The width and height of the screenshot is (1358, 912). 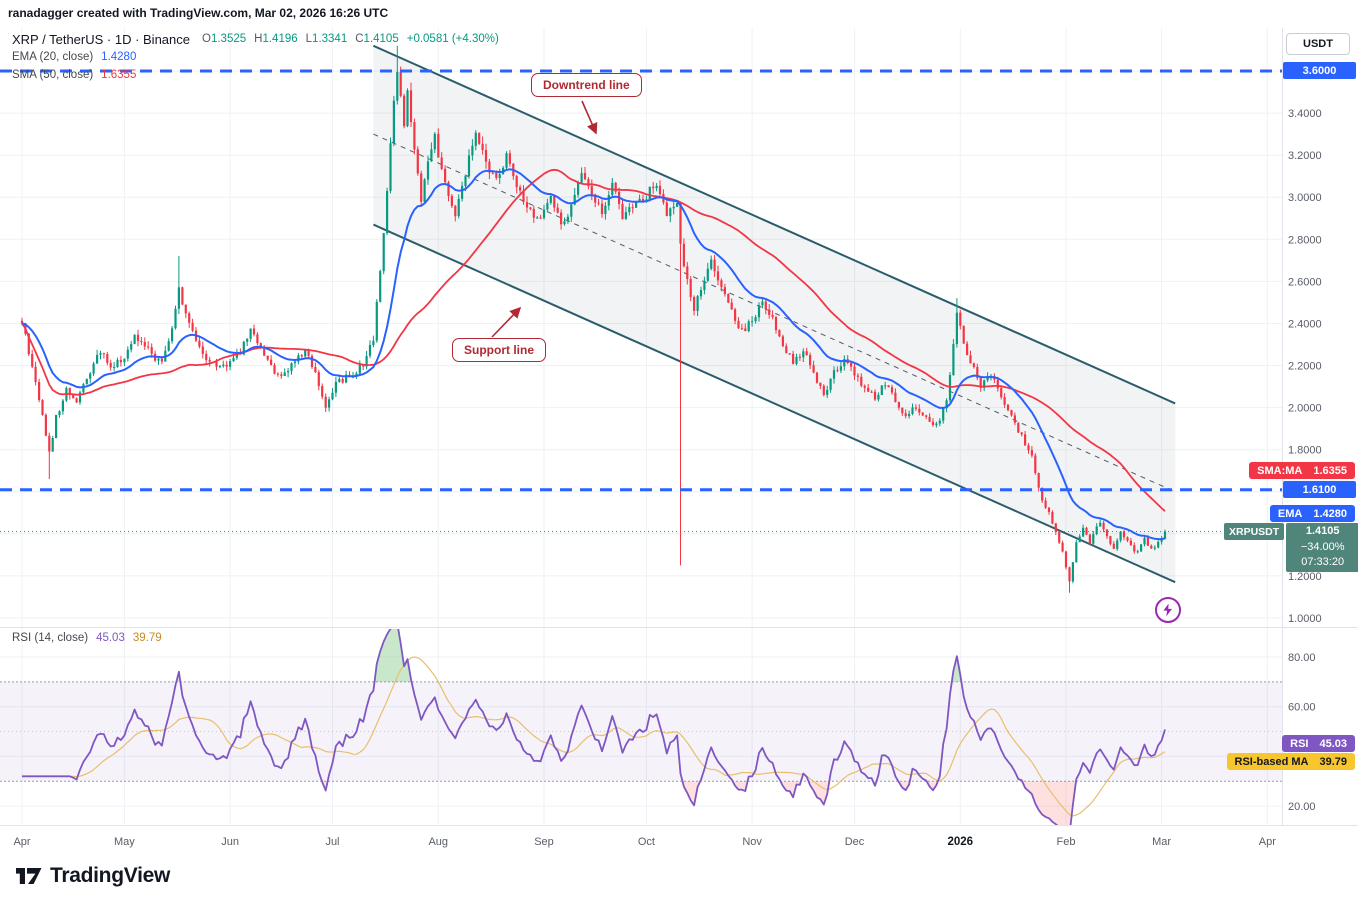 I want to click on sma-price-value: 1.6355, so click(x=1330, y=470).